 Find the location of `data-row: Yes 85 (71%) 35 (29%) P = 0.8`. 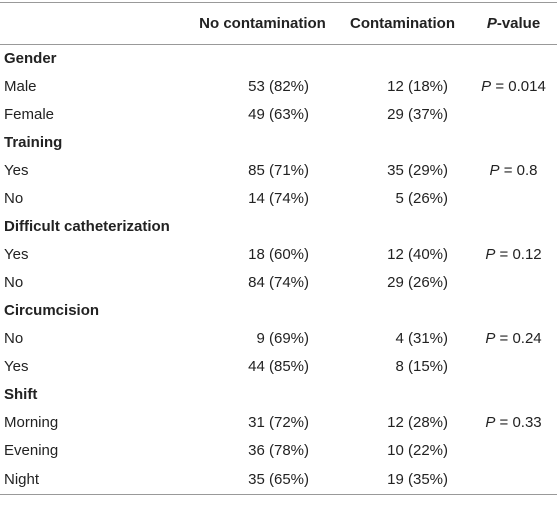

data-row: Yes 85 (71%) 35 (29%) P = 0.8 is located at coordinates (278, 171).